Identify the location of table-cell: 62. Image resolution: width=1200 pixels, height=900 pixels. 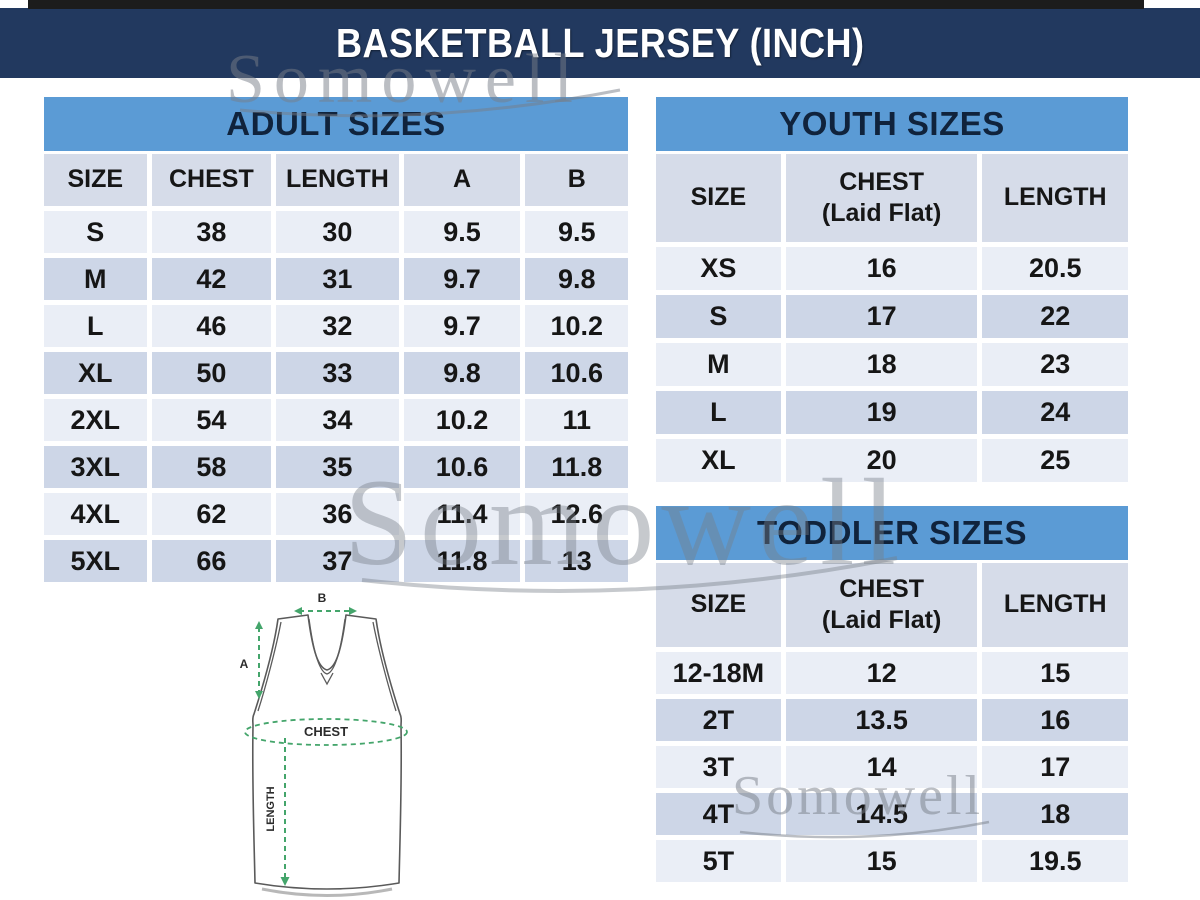
(211, 514).